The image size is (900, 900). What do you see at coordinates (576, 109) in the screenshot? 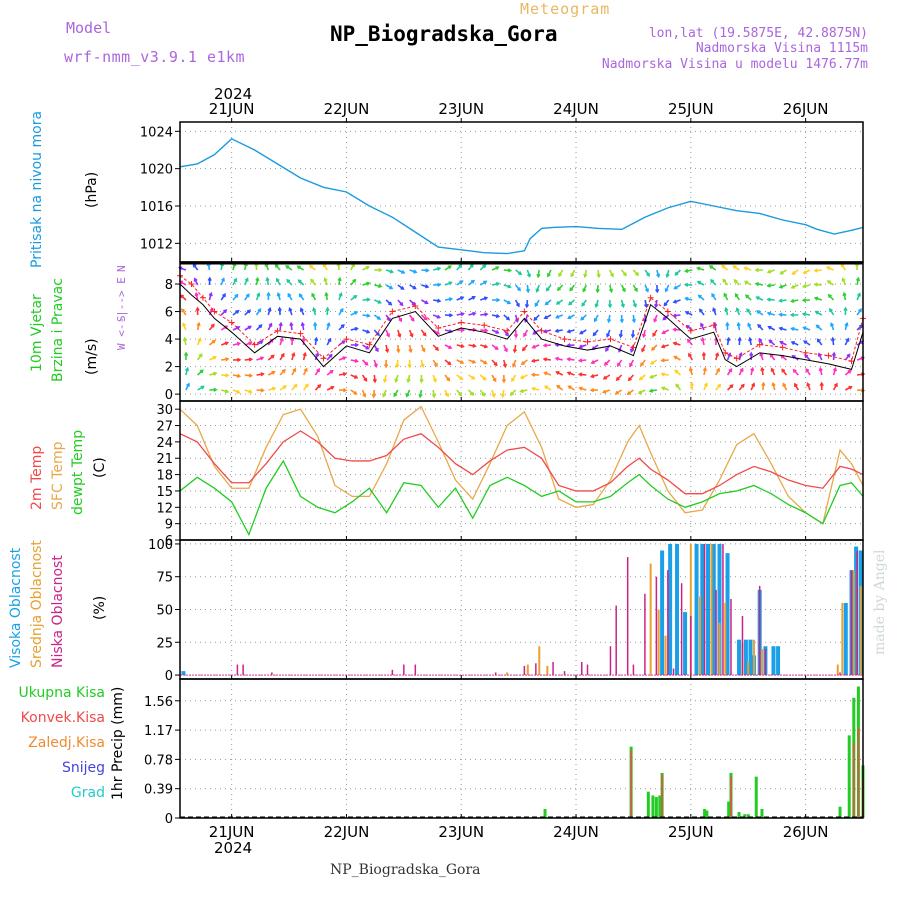
I see `day-label-top: 24JUN` at bounding box center [576, 109].